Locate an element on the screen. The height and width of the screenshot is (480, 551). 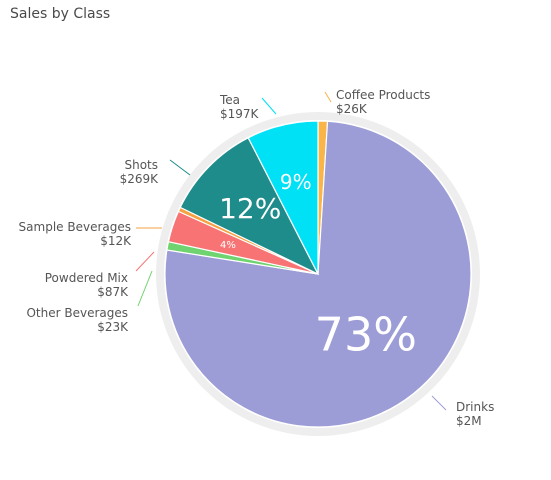
pie-slice-shots is located at coordinates (249, 206).